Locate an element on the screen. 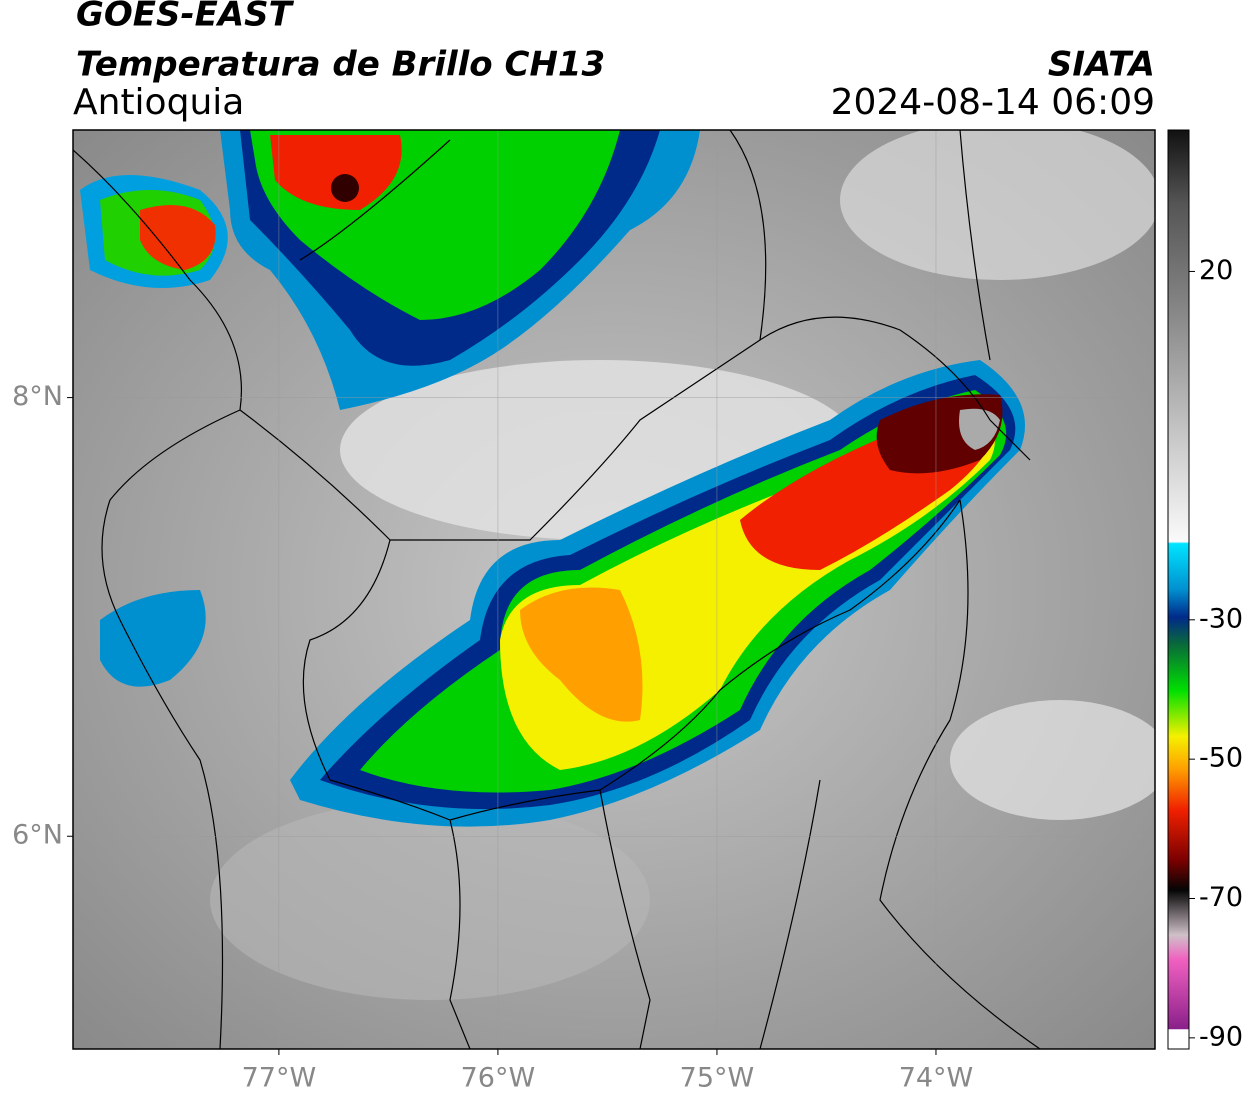 The width and height of the screenshot is (1252, 1103). x-tick-label: 74°W is located at coordinates (936, 1078).